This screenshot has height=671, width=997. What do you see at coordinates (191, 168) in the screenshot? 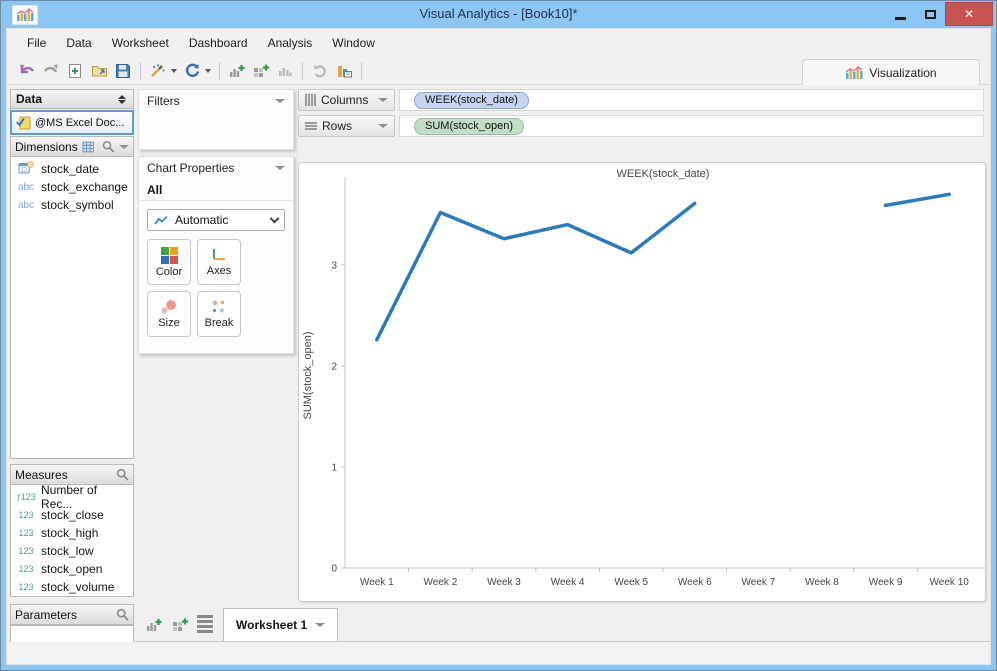
I see `chart-properties-title: Chart Properties` at bounding box center [191, 168].